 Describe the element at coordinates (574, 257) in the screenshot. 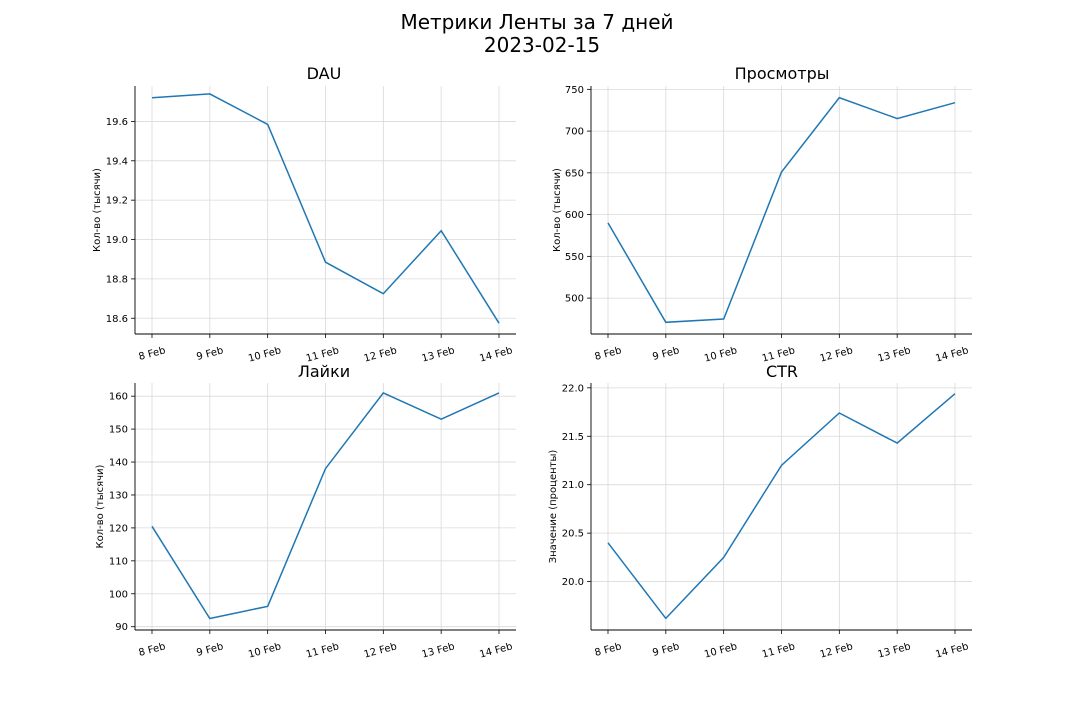

I see `y-tick-label: 550` at that location.